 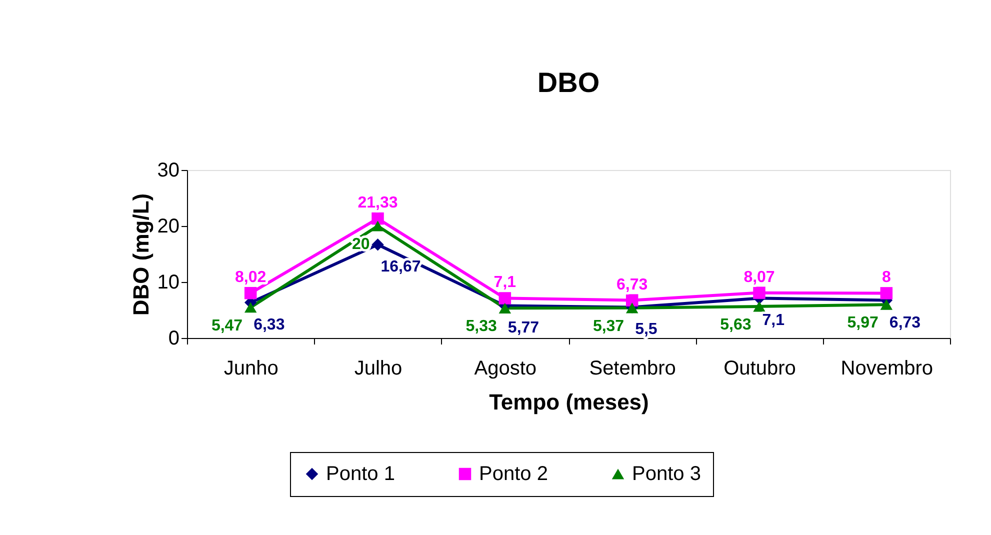 What do you see at coordinates (168, 283) in the screenshot?
I see `y-tick-label: 10` at bounding box center [168, 283].